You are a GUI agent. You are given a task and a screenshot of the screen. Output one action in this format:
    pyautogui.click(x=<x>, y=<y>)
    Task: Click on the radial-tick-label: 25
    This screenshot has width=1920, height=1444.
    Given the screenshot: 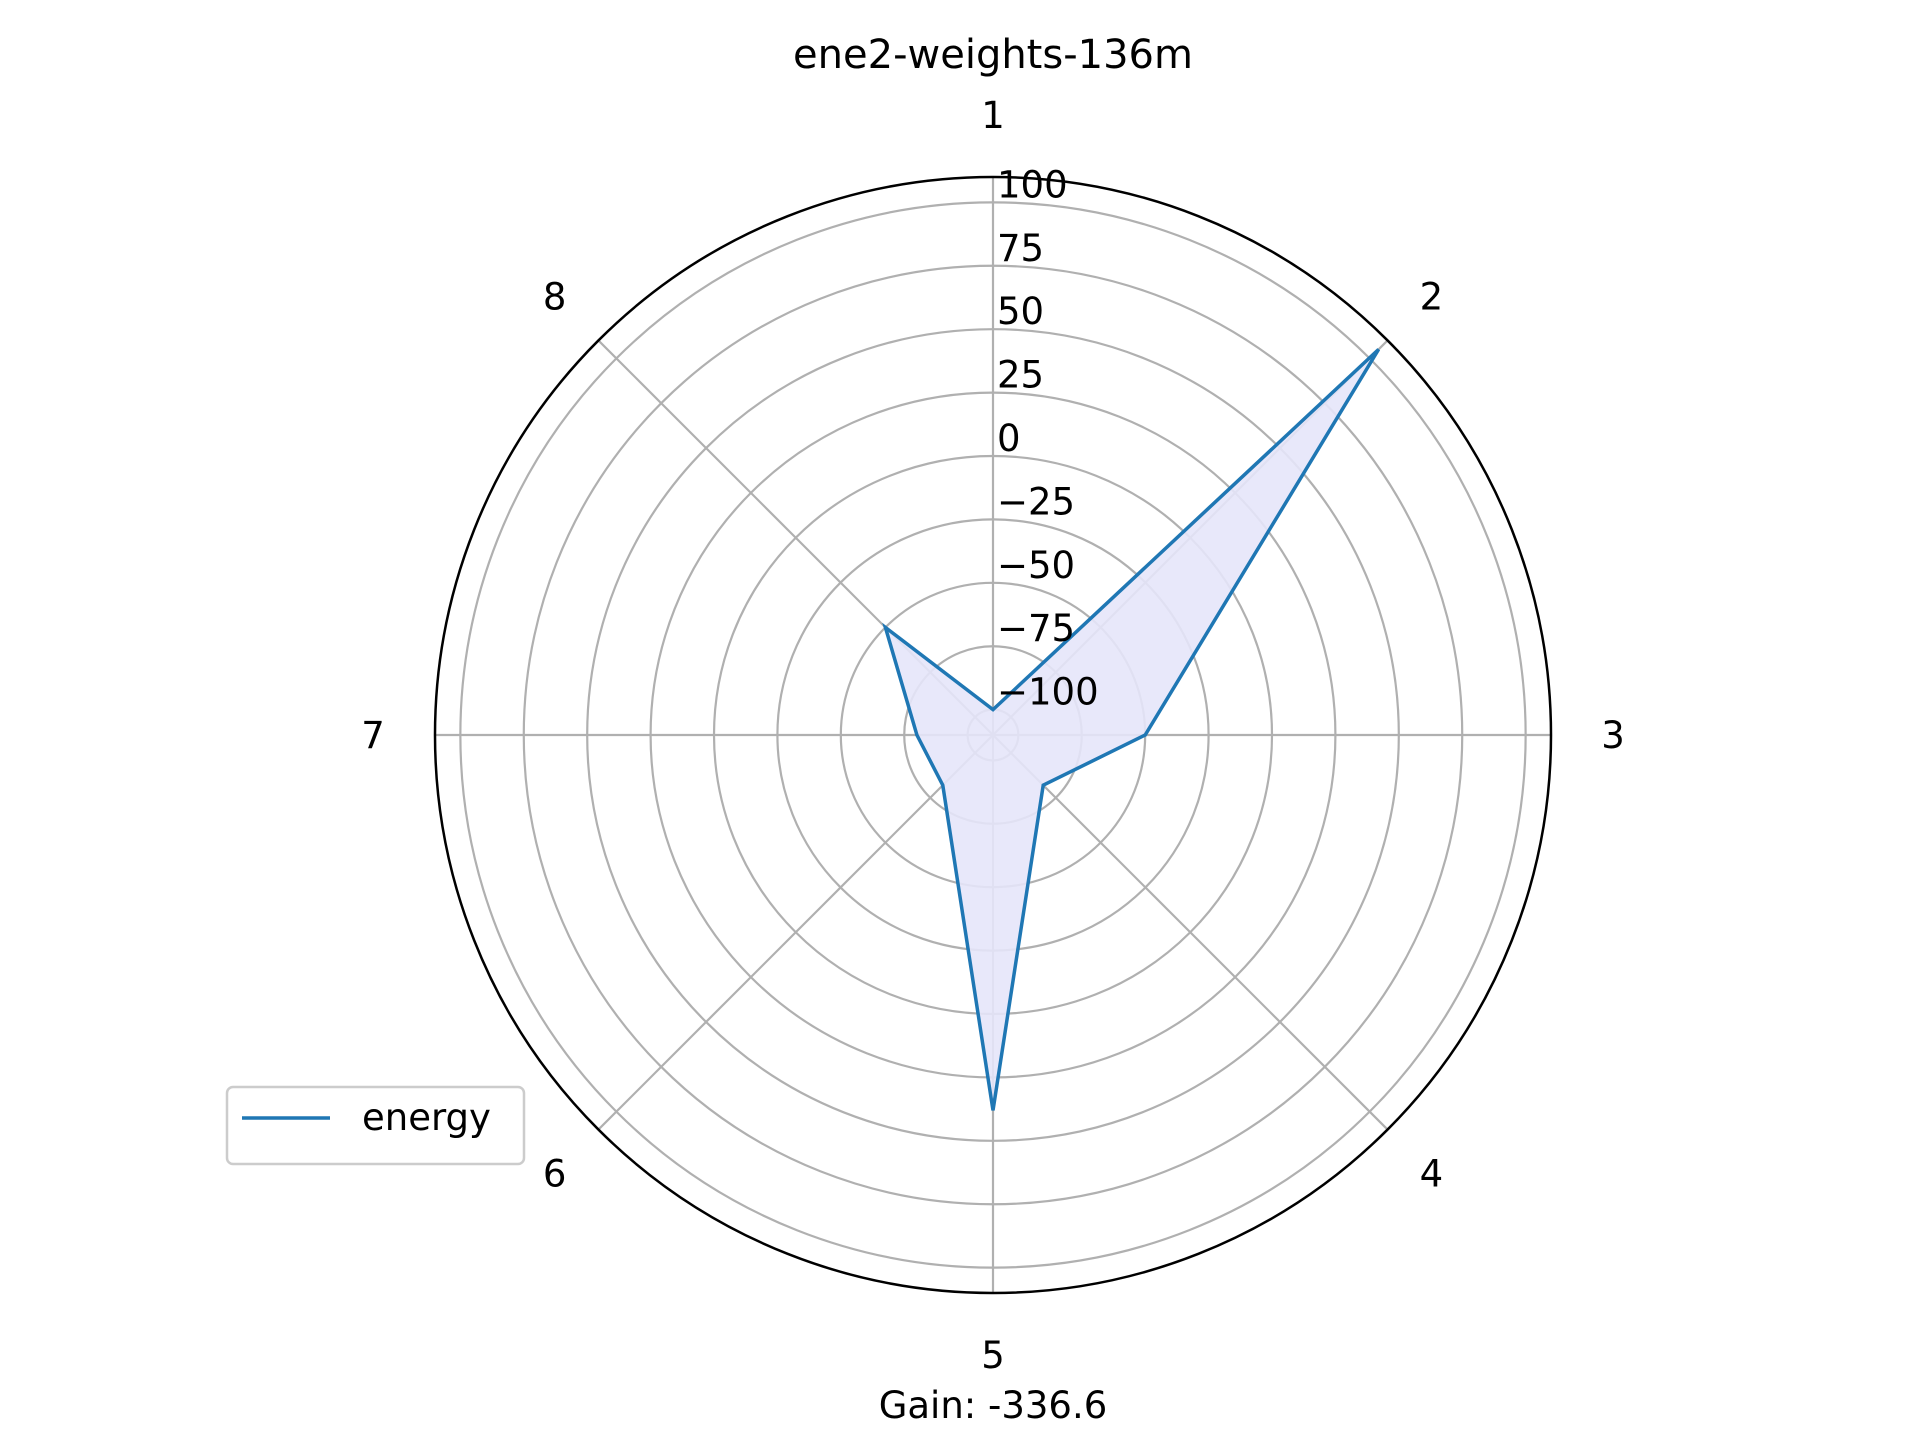 What is the action you would take?
    pyautogui.click(x=1020, y=375)
    